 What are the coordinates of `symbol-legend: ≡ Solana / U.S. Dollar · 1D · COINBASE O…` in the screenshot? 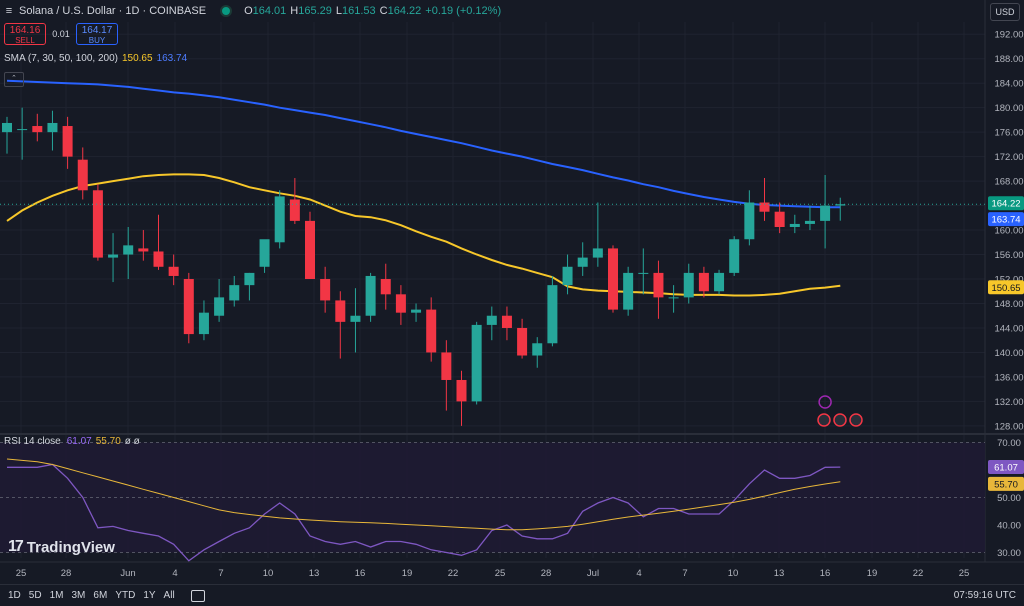 It's located at (492, 11).